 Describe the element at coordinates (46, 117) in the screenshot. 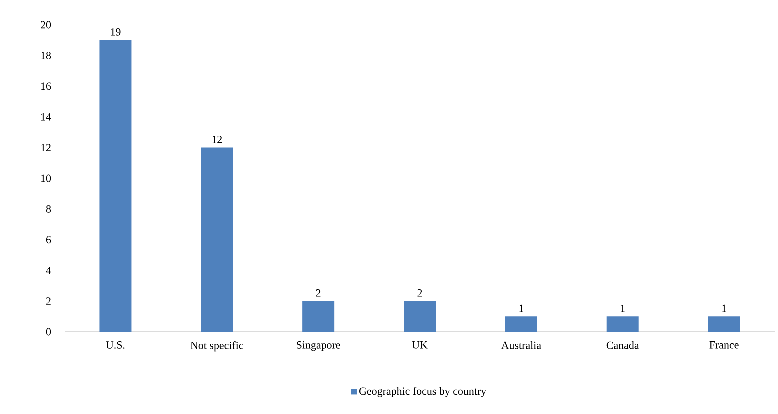

I see `y-tick-label: 14` at that location.